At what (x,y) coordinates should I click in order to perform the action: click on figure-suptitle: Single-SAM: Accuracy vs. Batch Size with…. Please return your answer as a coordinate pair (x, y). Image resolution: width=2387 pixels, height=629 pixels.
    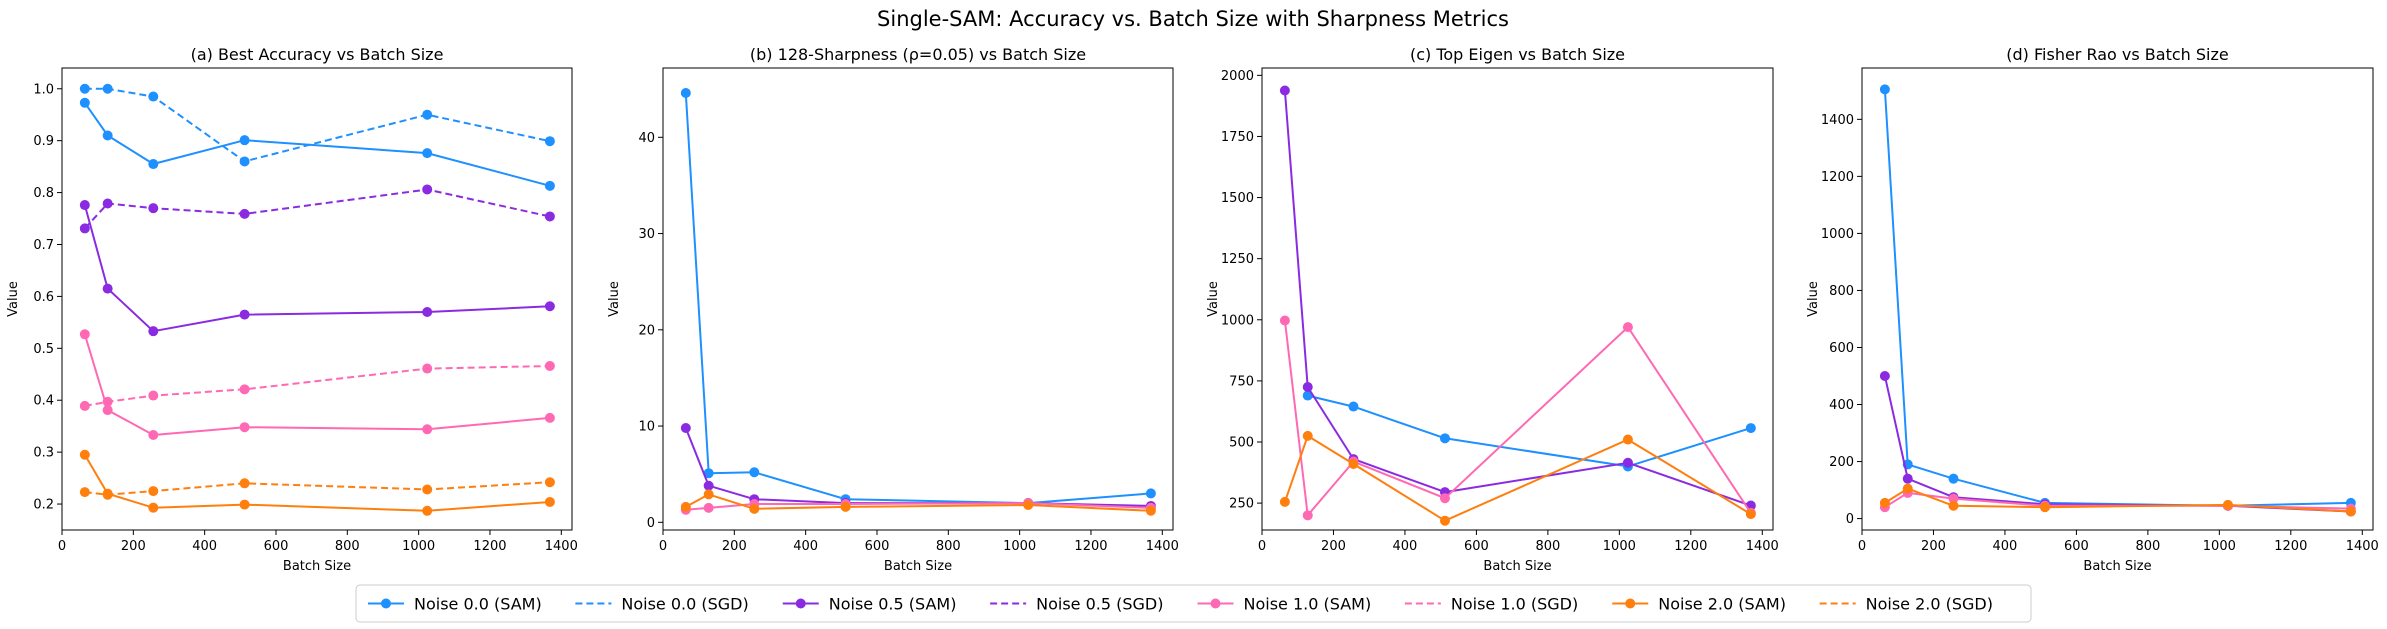
    Looking at the image, I should click on (1193, 19).